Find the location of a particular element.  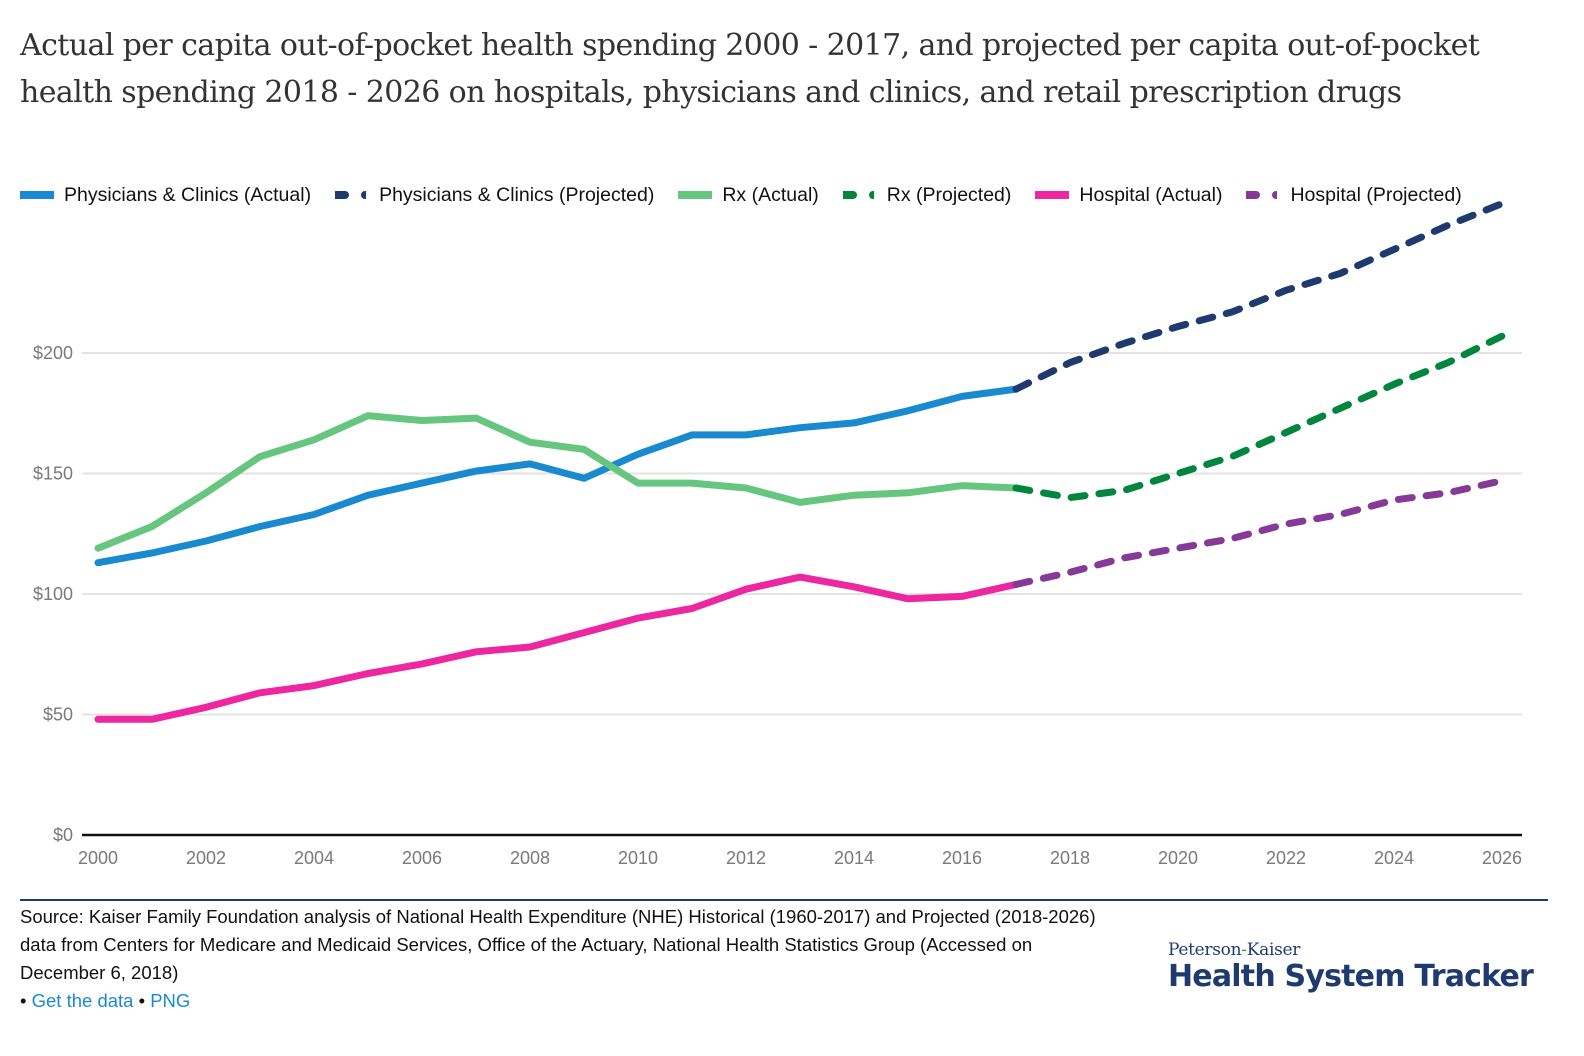

x-tick-label: 2024 is located at coordinates (1394, 858).